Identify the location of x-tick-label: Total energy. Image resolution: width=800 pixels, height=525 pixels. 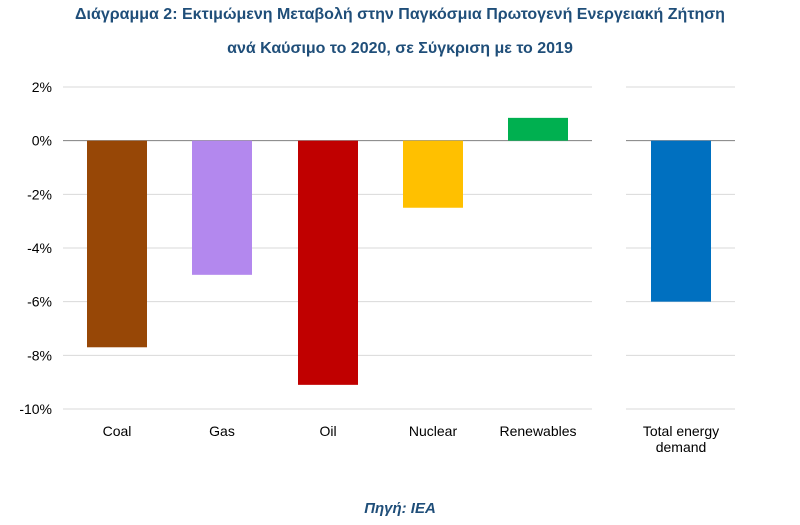
(681, 431).